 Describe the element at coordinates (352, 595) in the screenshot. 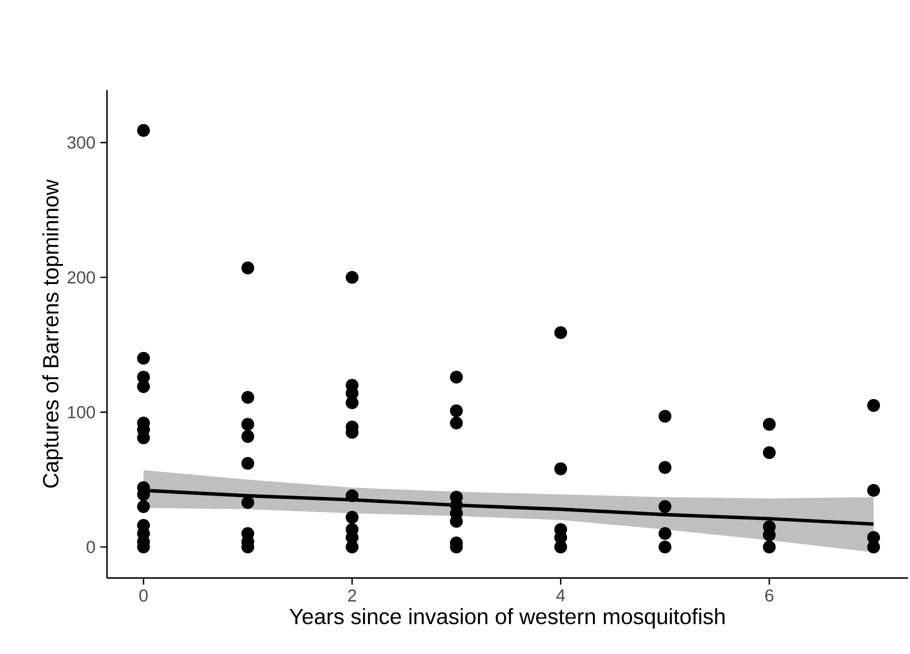

I see `x-tick-label: 2` at that location.